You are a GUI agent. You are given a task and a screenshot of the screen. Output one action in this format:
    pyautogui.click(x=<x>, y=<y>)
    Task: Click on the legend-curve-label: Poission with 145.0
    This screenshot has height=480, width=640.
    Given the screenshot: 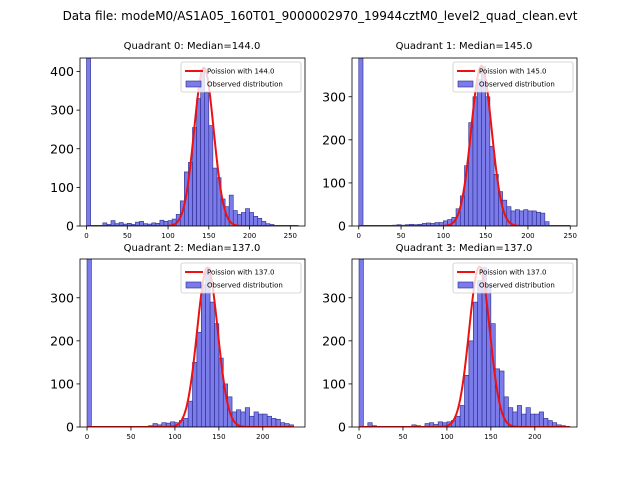 What is the action you would take?
    pyautogui.click(x=513, y=72)
    